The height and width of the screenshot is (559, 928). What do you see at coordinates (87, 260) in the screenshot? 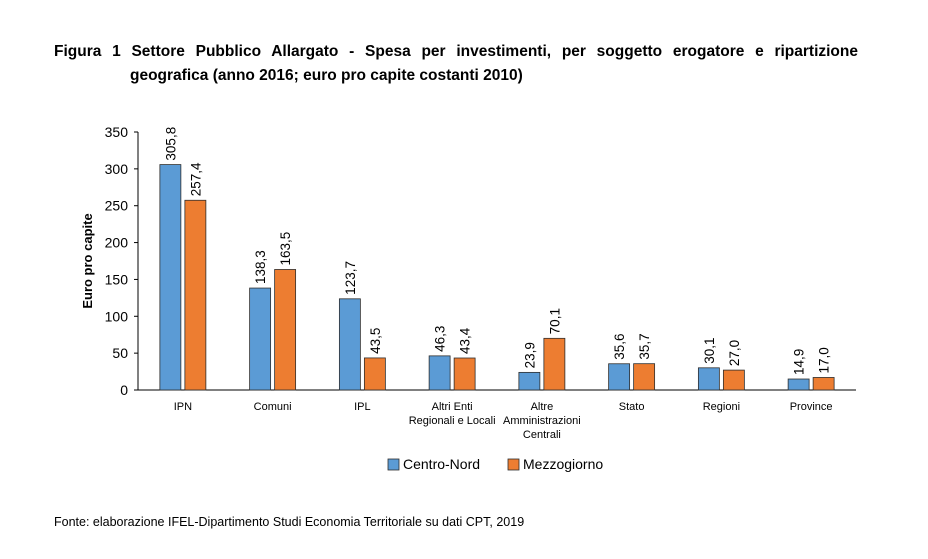
I see `y-axis-label: Euro pro capite` at bounding box center [87, 260].